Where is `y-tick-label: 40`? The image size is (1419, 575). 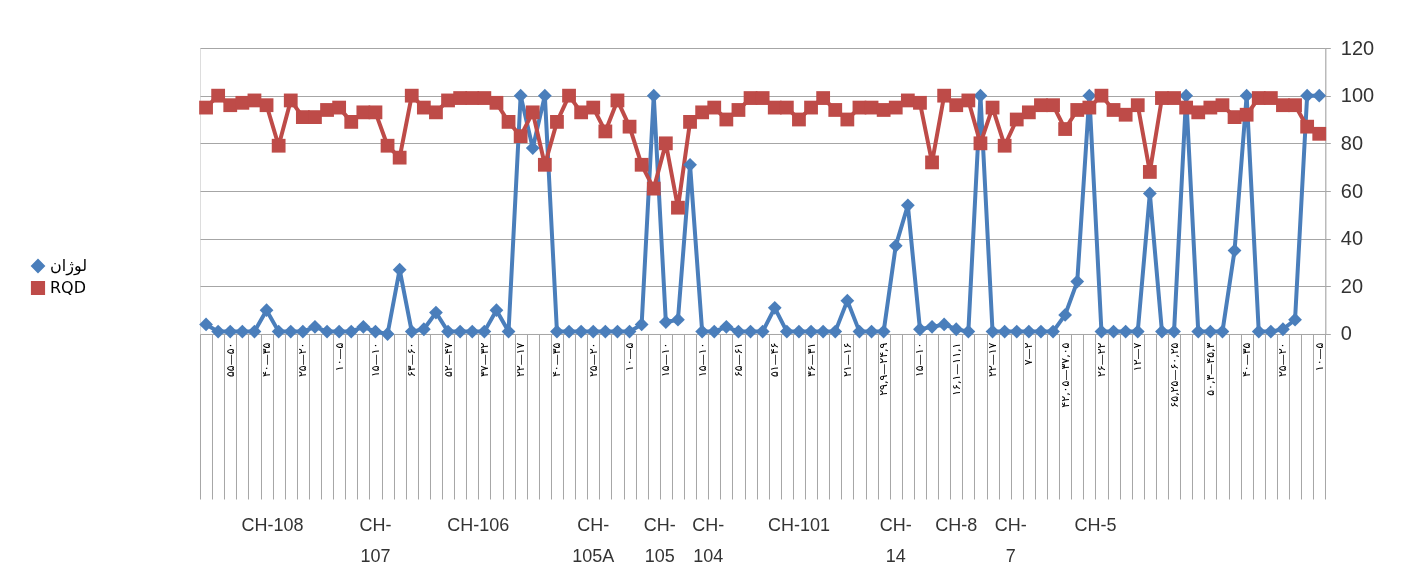 y-tick-label: 40 is located at coordinates (1352, 238).